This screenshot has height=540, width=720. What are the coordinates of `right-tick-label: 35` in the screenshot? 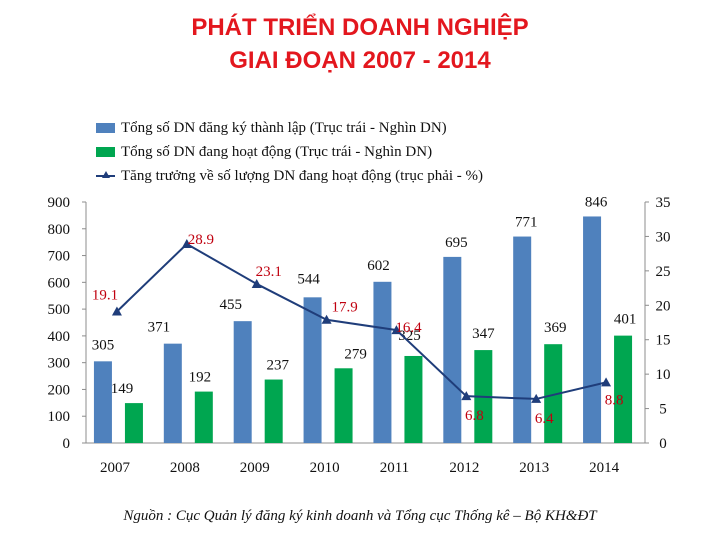 It's located at (663, 203).